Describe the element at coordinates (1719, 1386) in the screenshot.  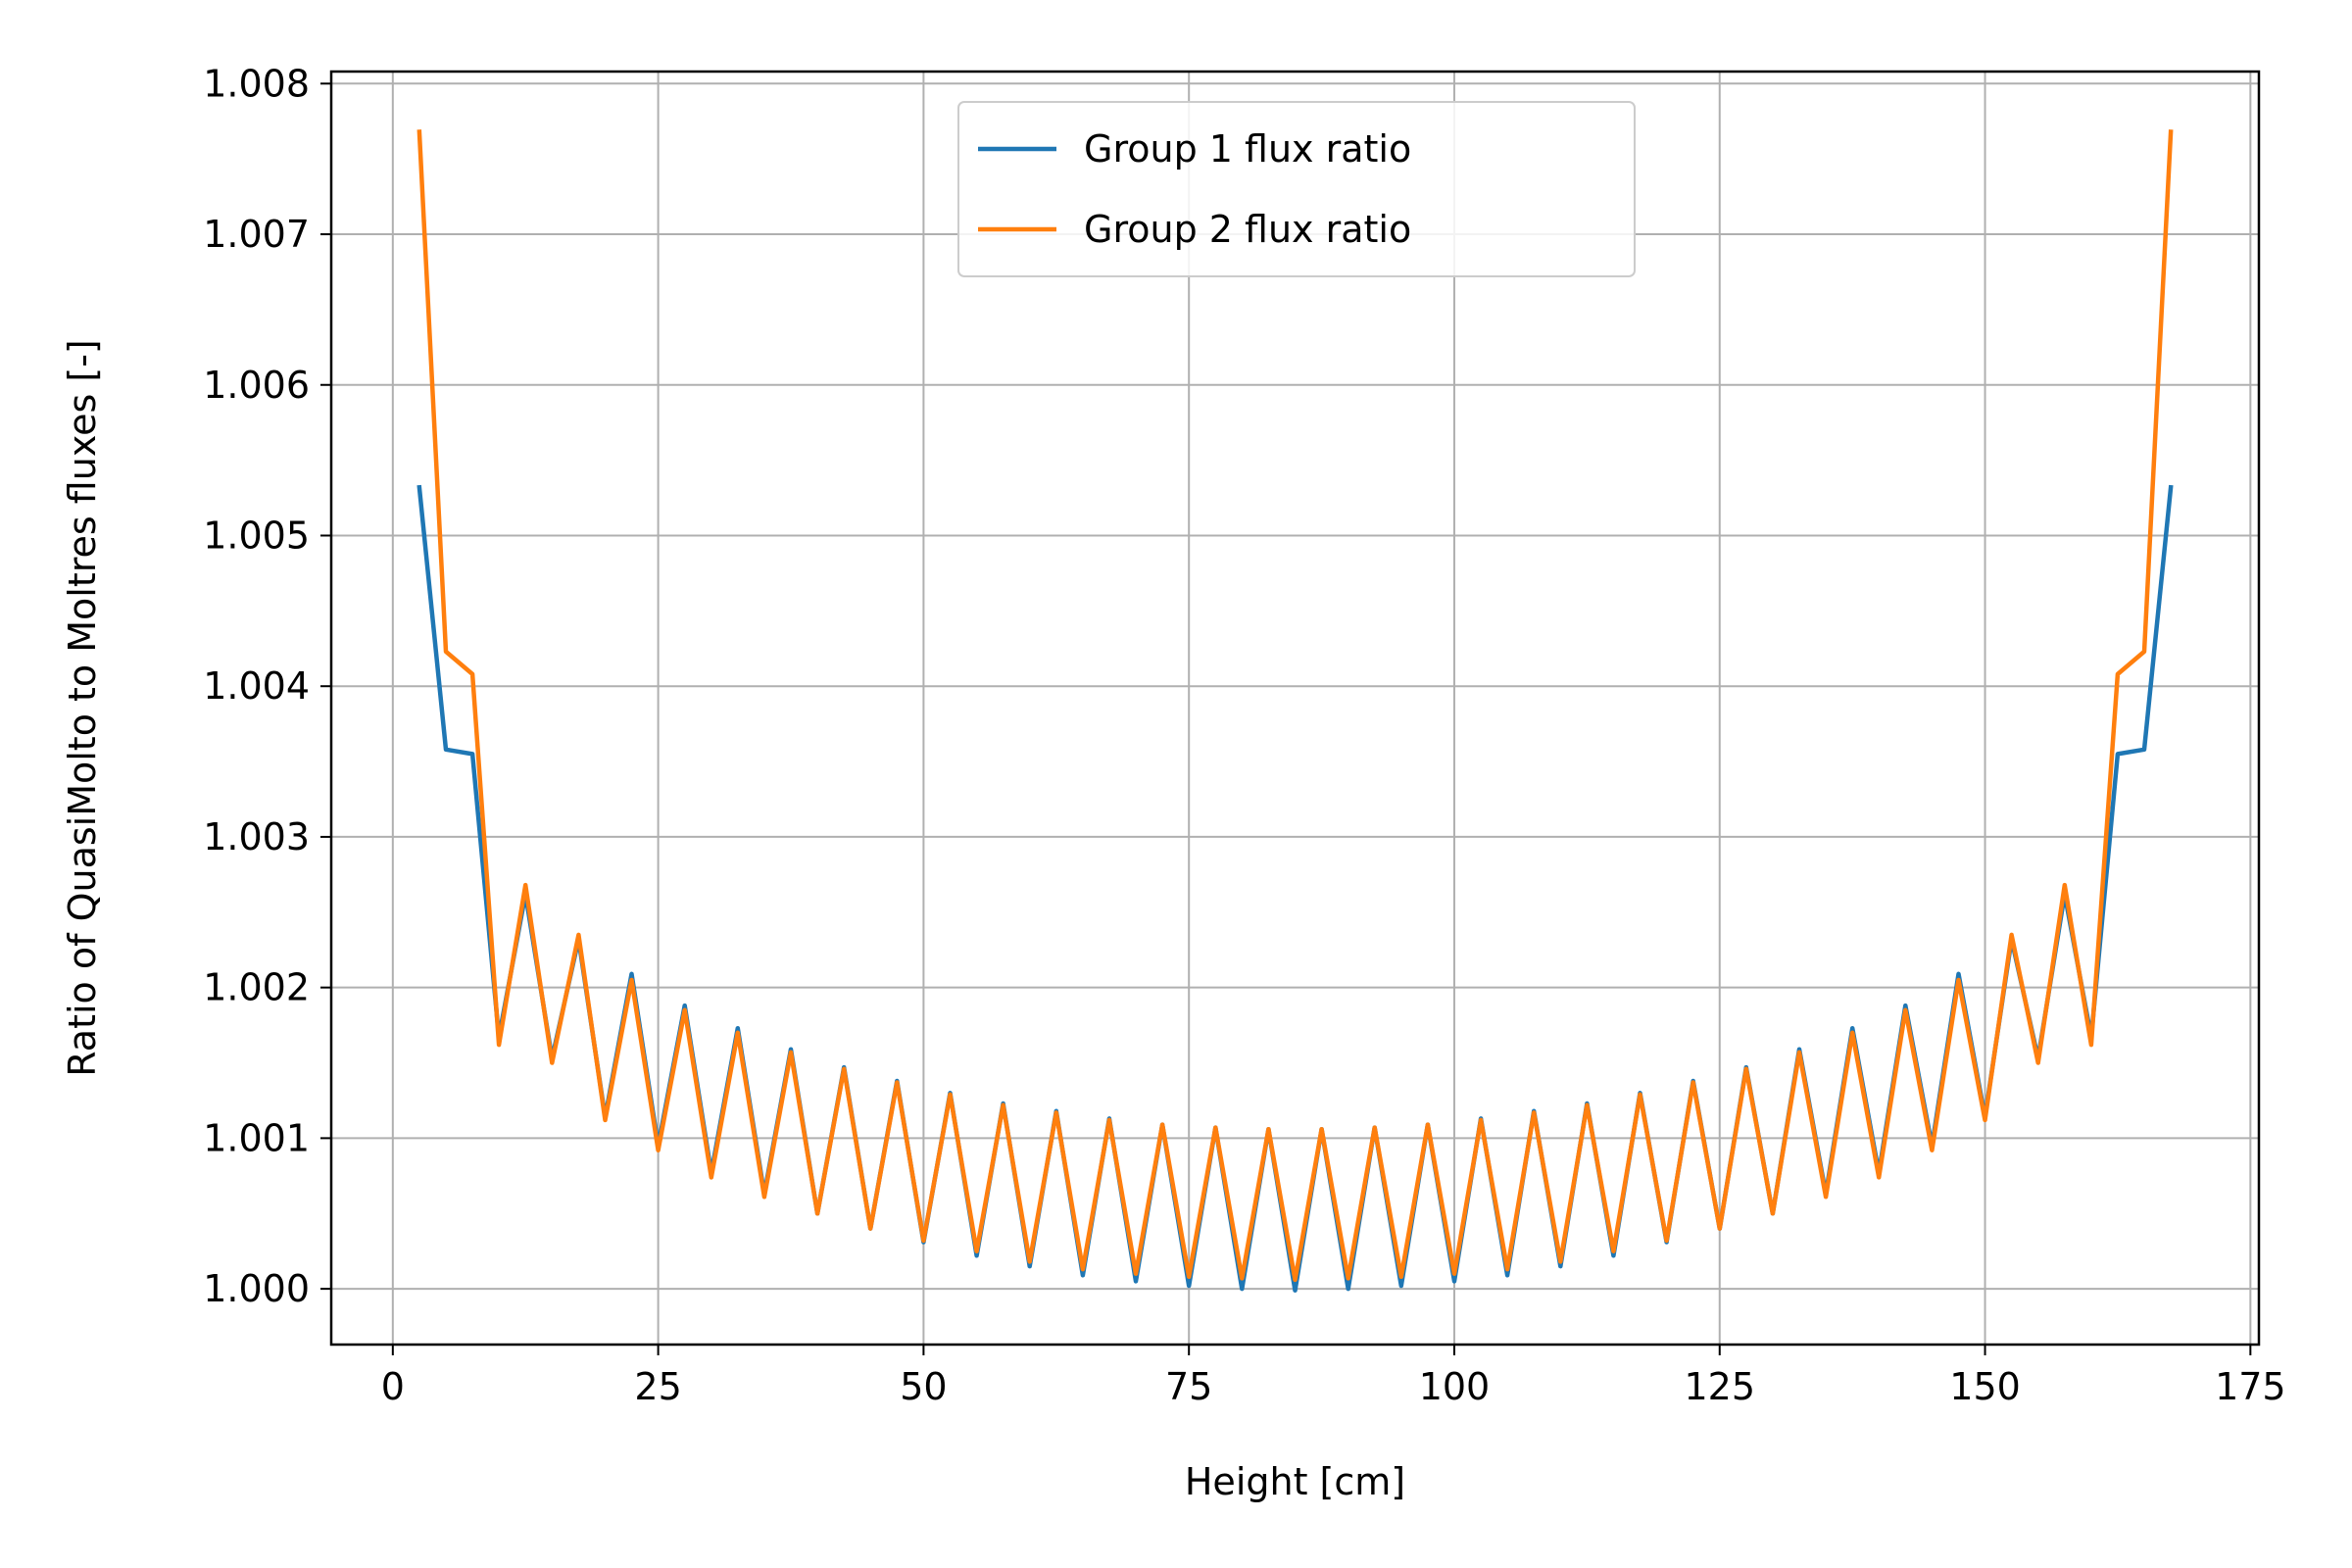
I see `x-tick-label: 125` at that location.